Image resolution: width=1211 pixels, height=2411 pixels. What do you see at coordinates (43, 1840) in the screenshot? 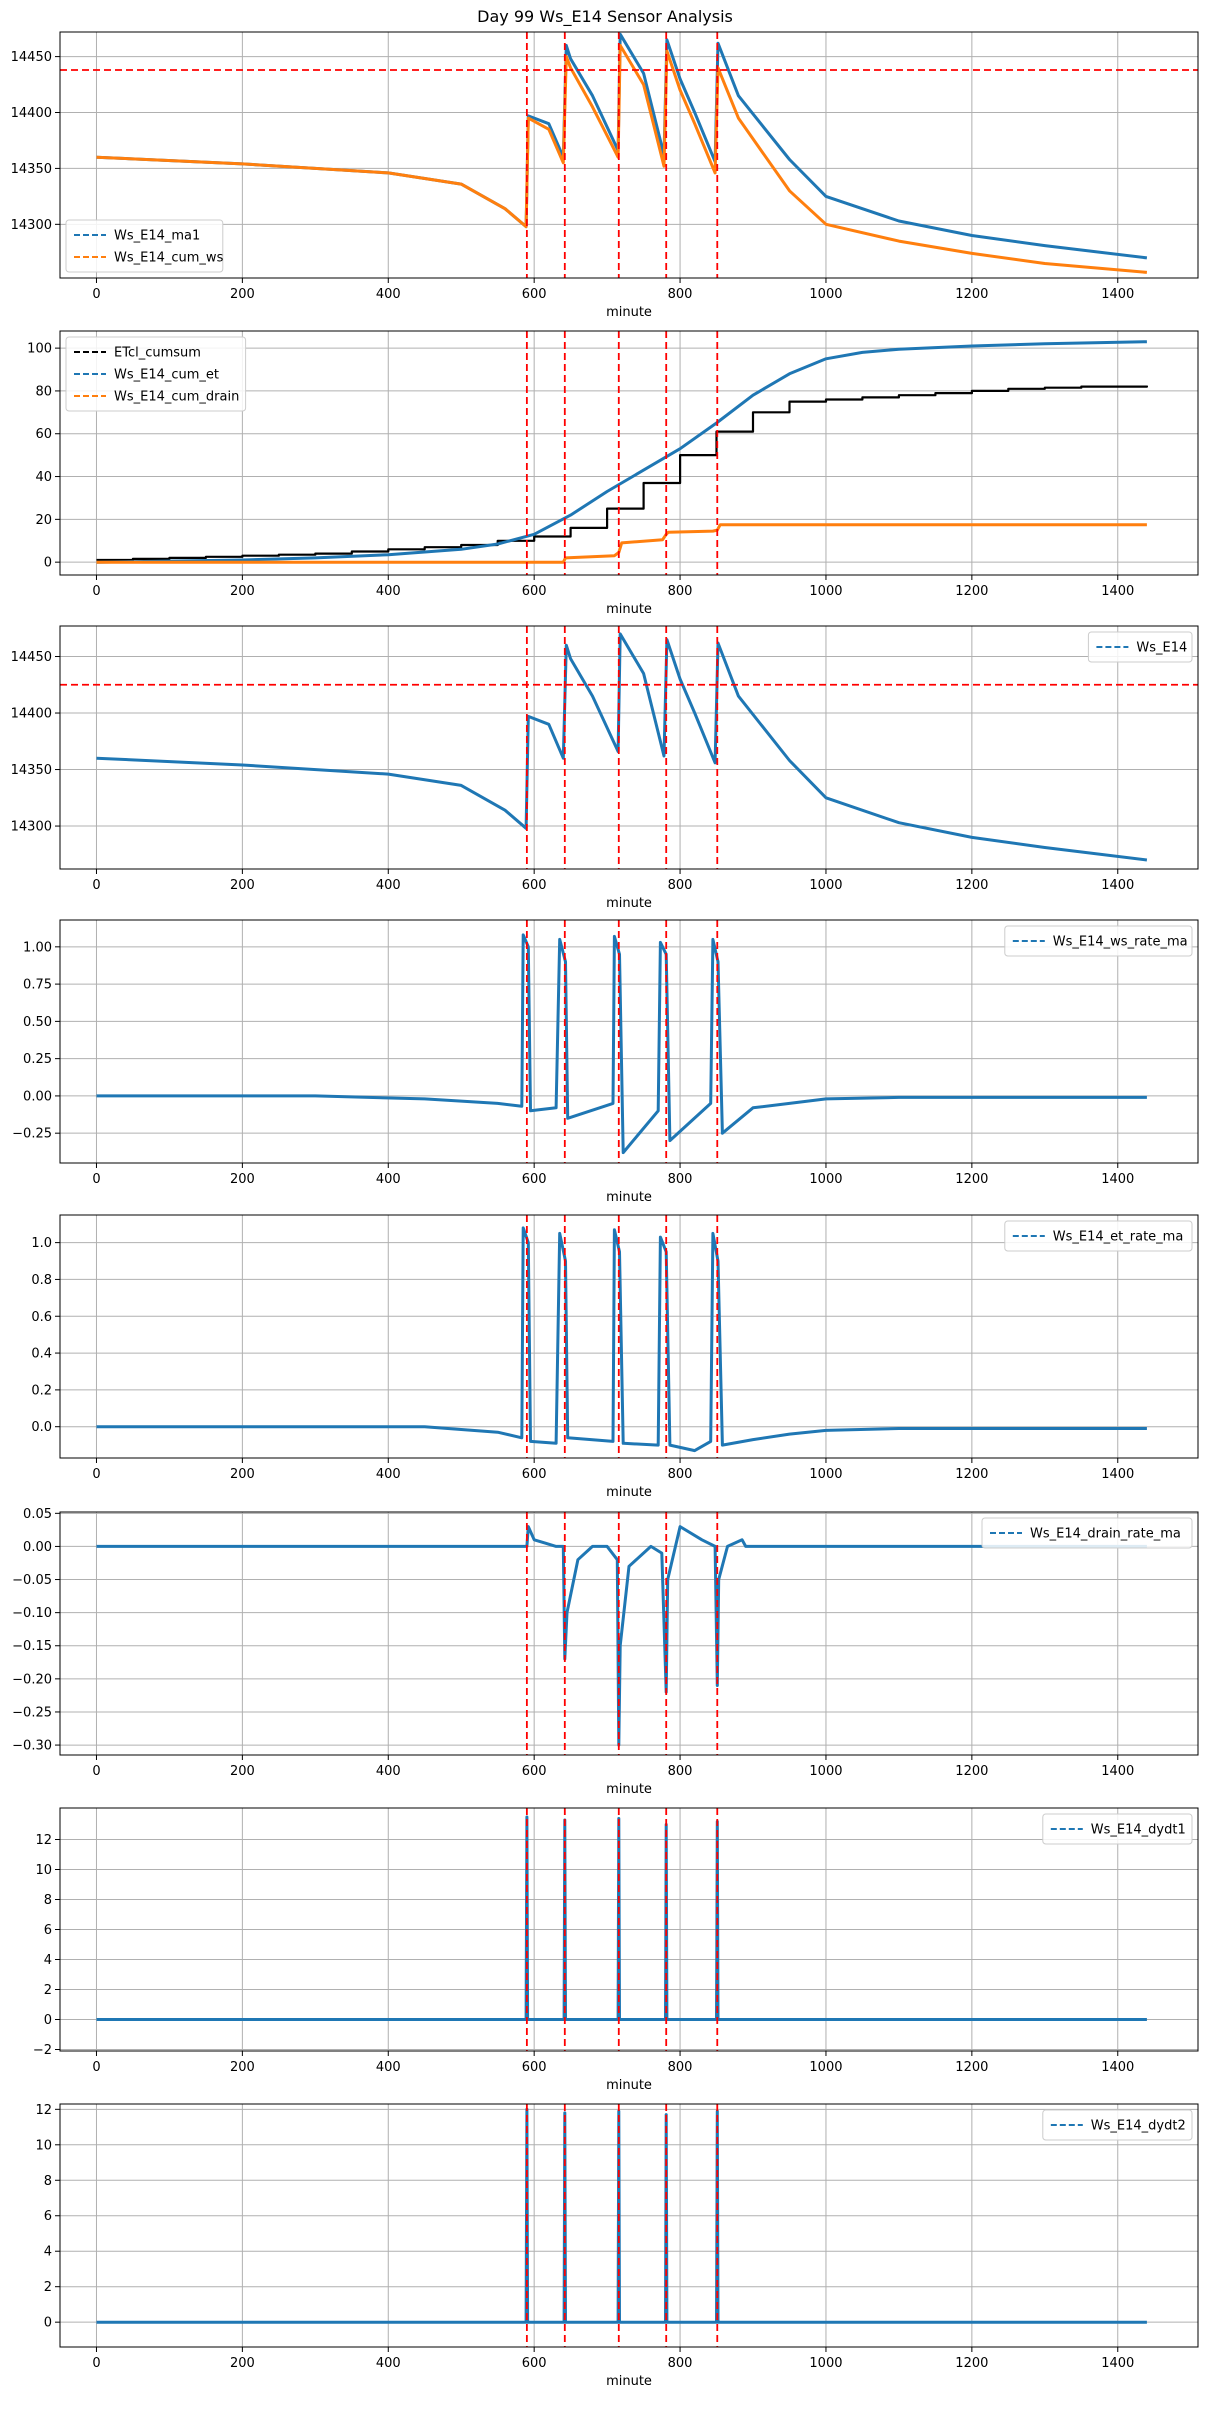
I see `y-tick-label: 12` at bounding box center [43, 1840].